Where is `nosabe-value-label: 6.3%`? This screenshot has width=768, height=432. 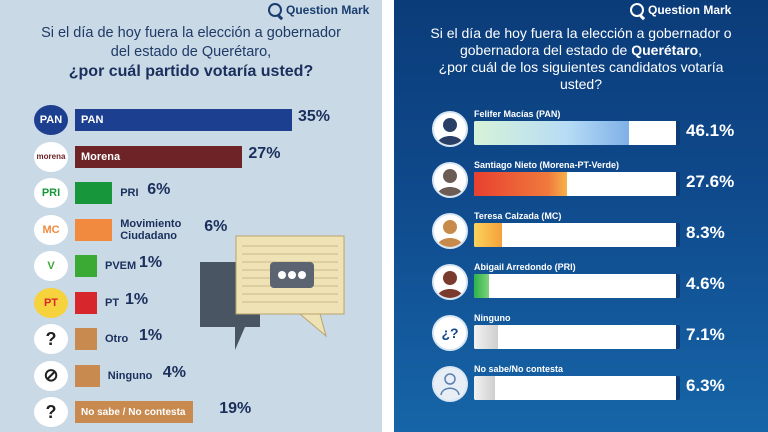 nosabe-value-label: 6.3% is located at coordinates (705, 385).